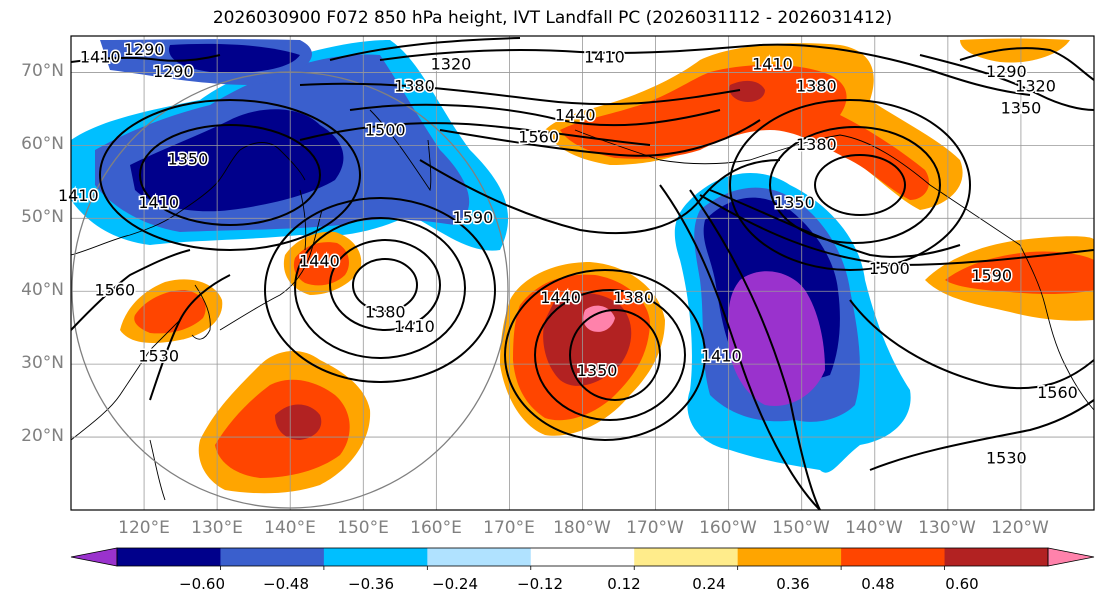 The width and height of the screenshot is (1105, 604). What do you see at coordinates (540, 584) in the screenshot?
I see `colorbar-tick-label: −0.12` at bounding box center [540, 584].